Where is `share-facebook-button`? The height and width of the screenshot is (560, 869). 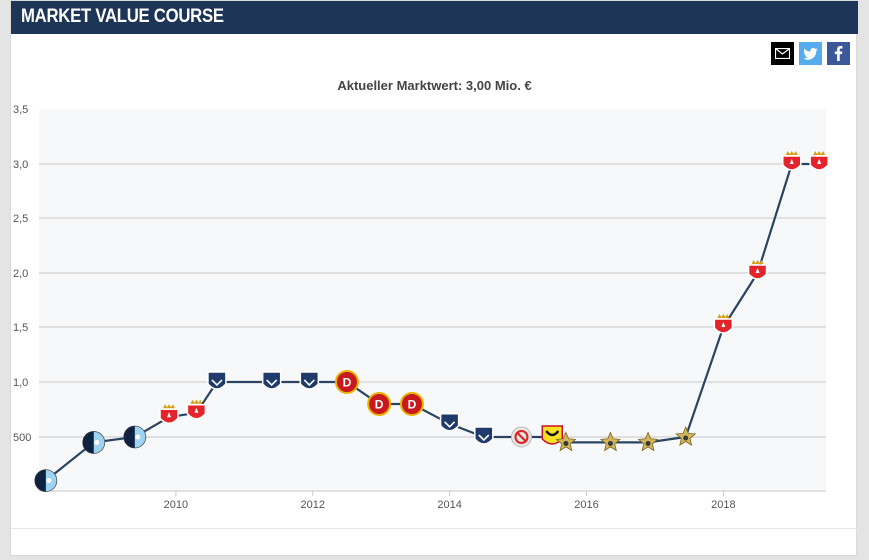
share-facebook-button is located at coordinates (838, 53).